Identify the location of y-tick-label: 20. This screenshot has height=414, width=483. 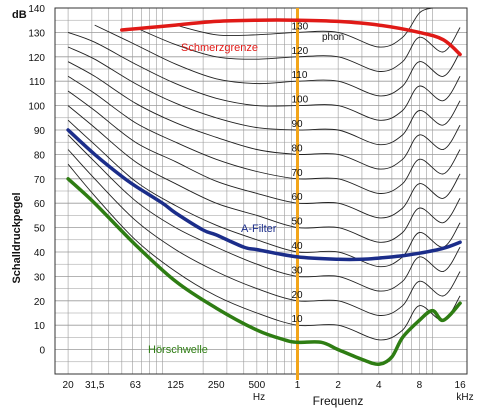
(40, 302).